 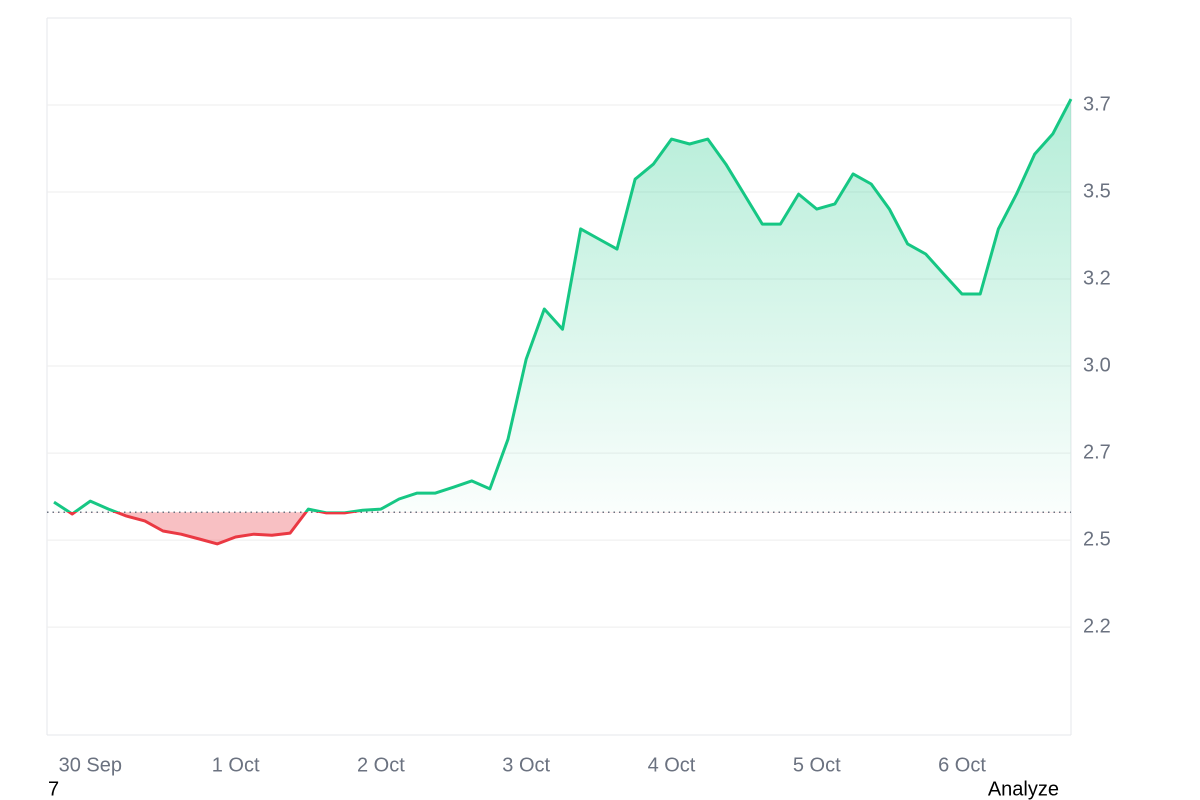 I want to click on x-tick-label: 5 Oct, so click(x=817, y=765).